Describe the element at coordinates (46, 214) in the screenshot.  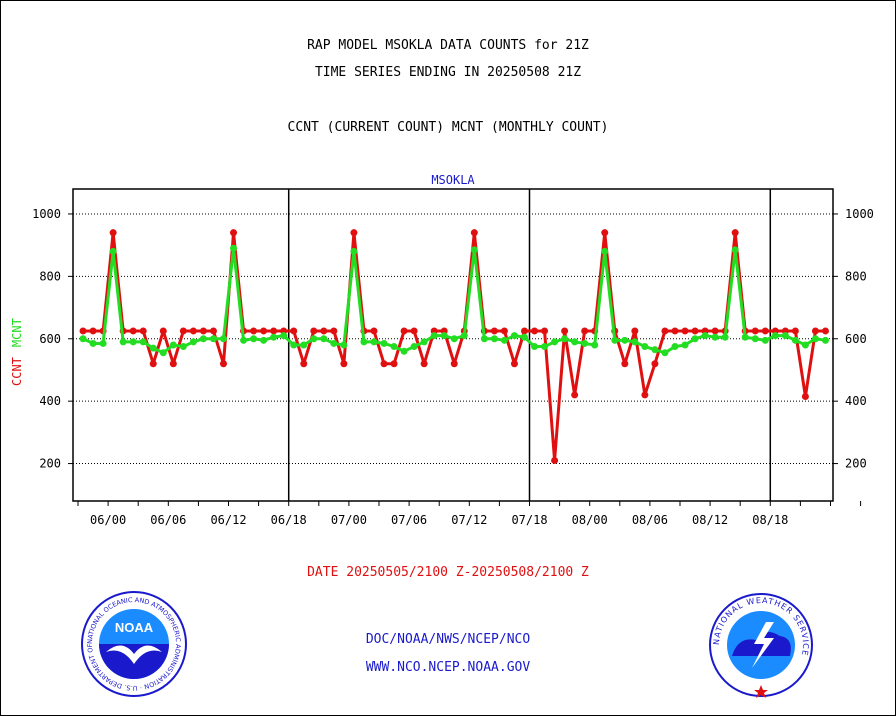
I see `y-tick-label-left: 1000` at that location.